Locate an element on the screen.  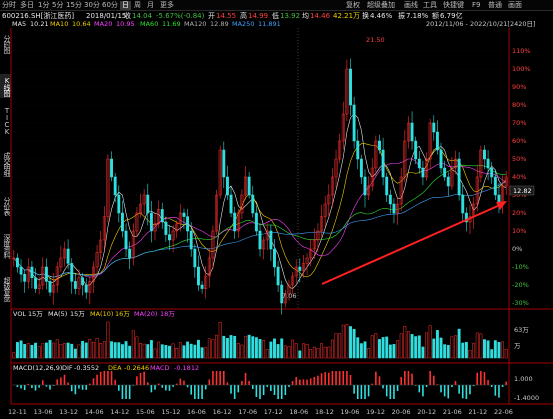
macd-bars is located at coordinates (260, 385).